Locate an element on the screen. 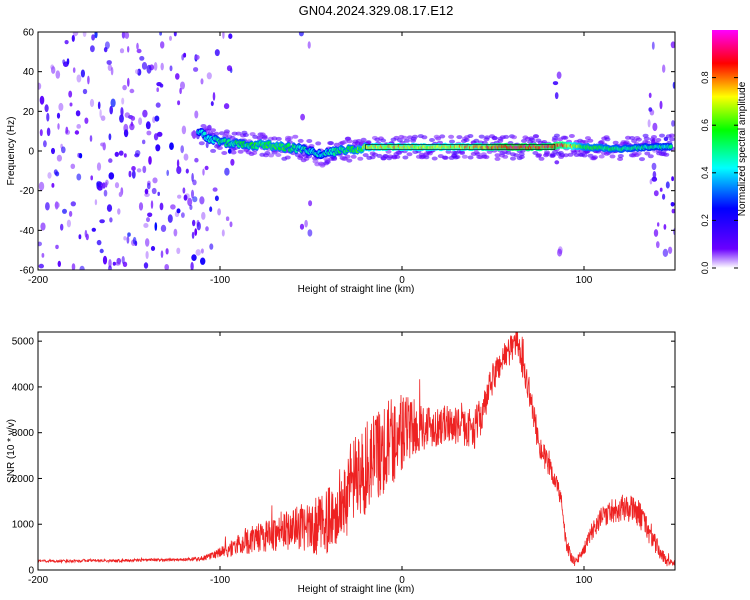  x-tick-label: 0 is located at coordinates (402, 580).